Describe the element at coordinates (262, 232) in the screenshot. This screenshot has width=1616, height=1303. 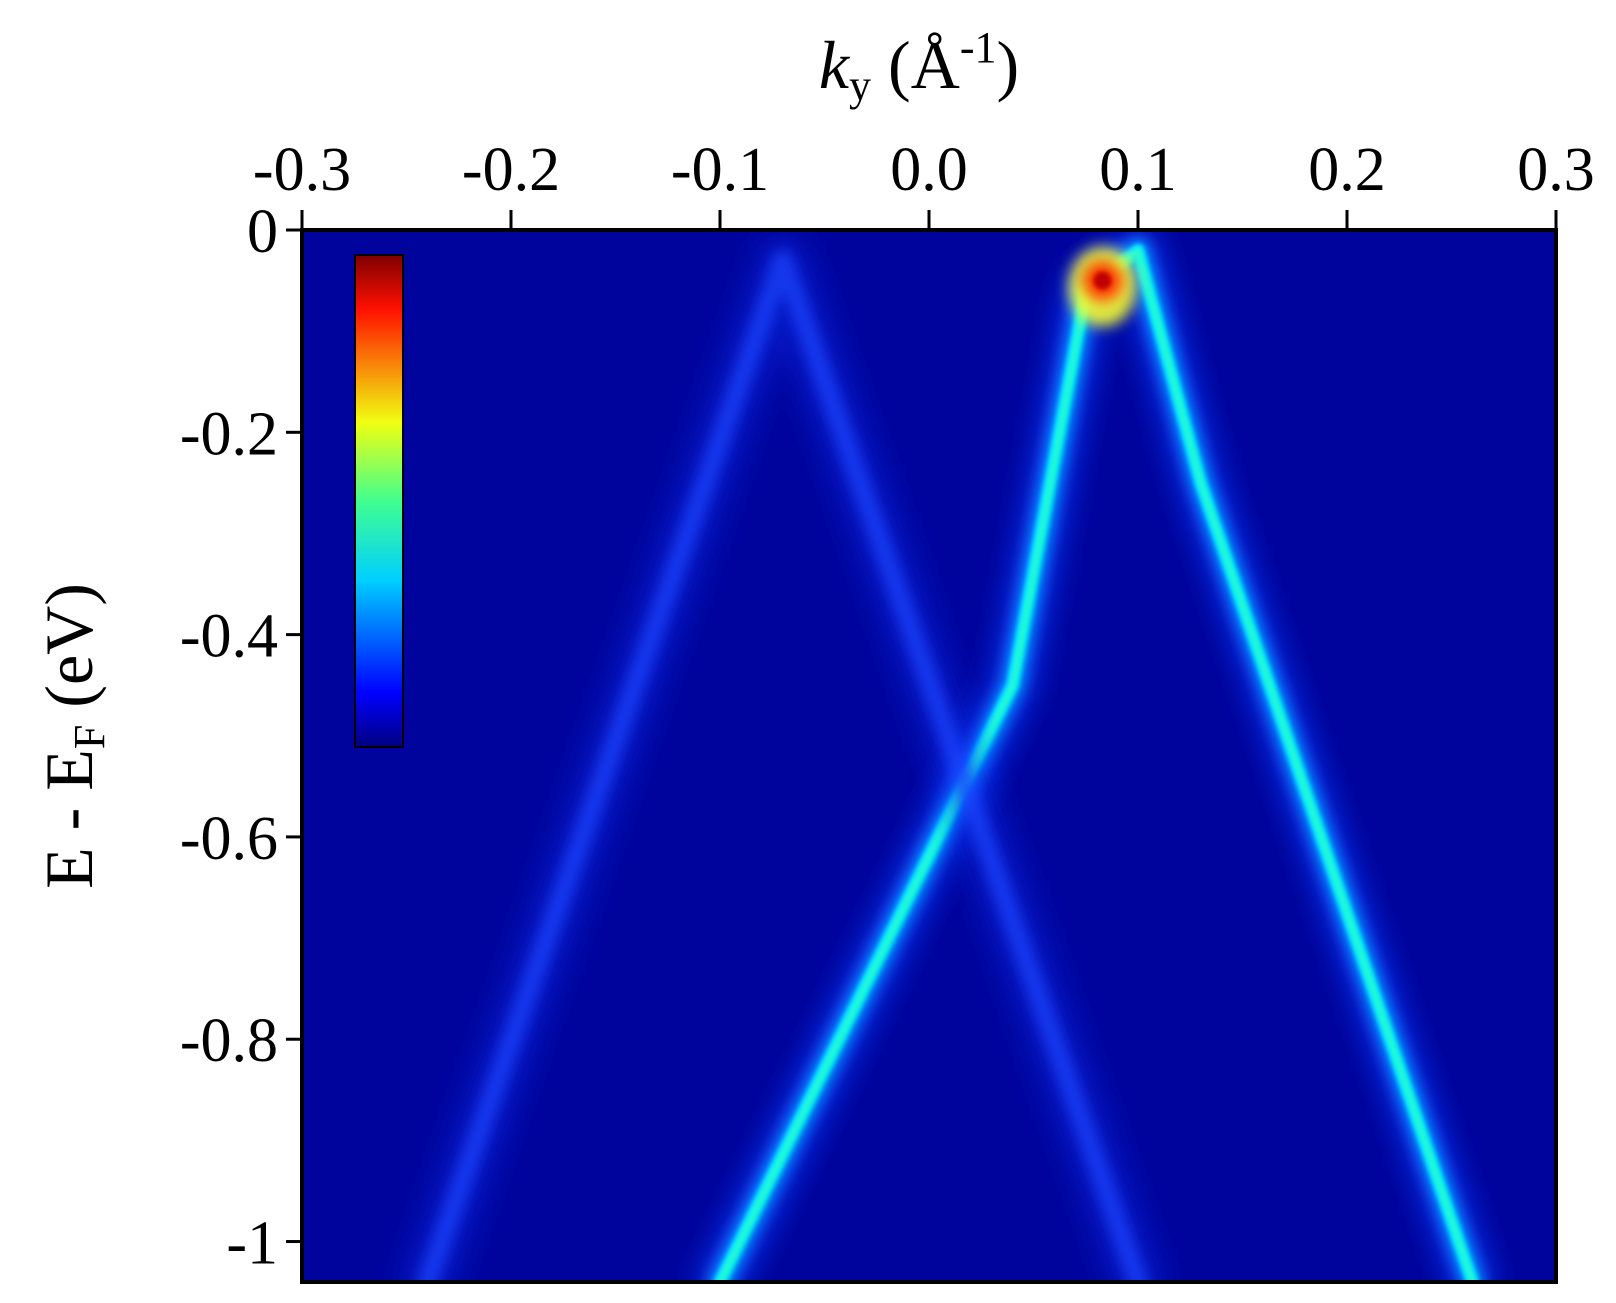
I see `y-tick-label: 0` at that location.